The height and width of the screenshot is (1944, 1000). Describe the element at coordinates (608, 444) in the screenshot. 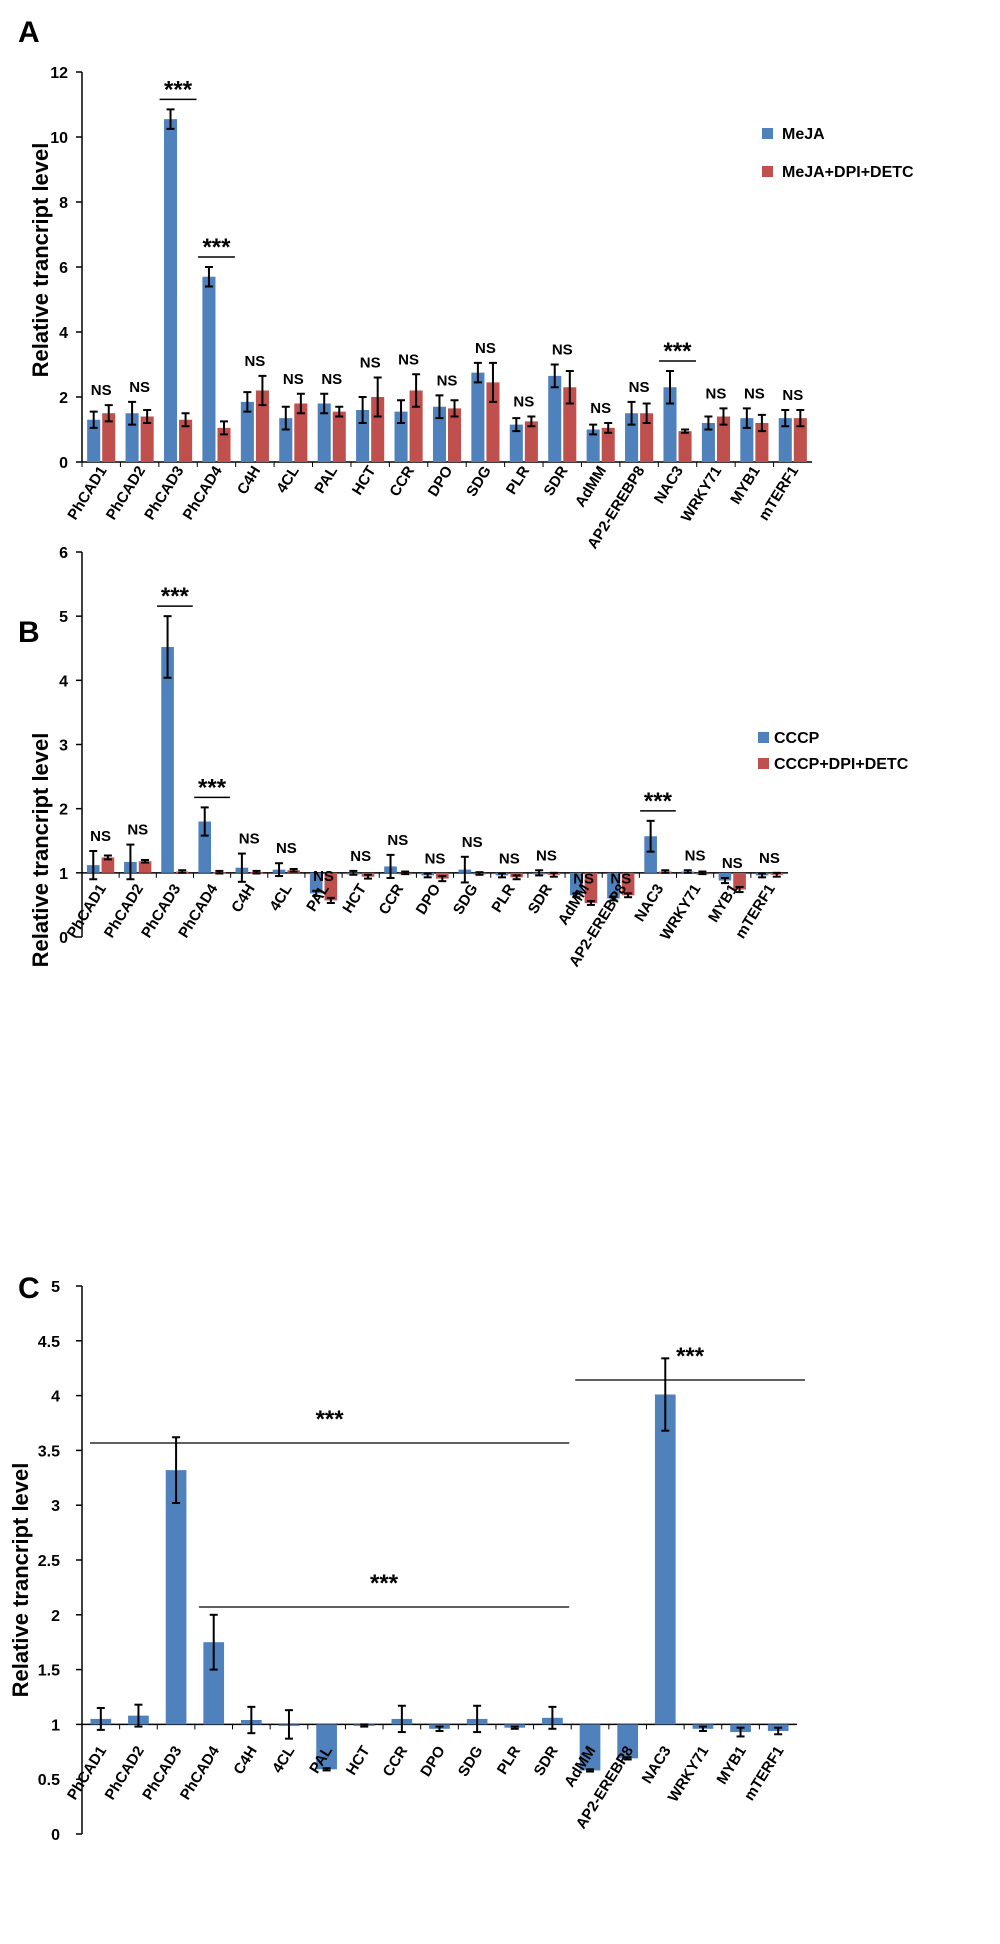

I see `panel-a-bar-meja-dpi-detc-admm` at that location.